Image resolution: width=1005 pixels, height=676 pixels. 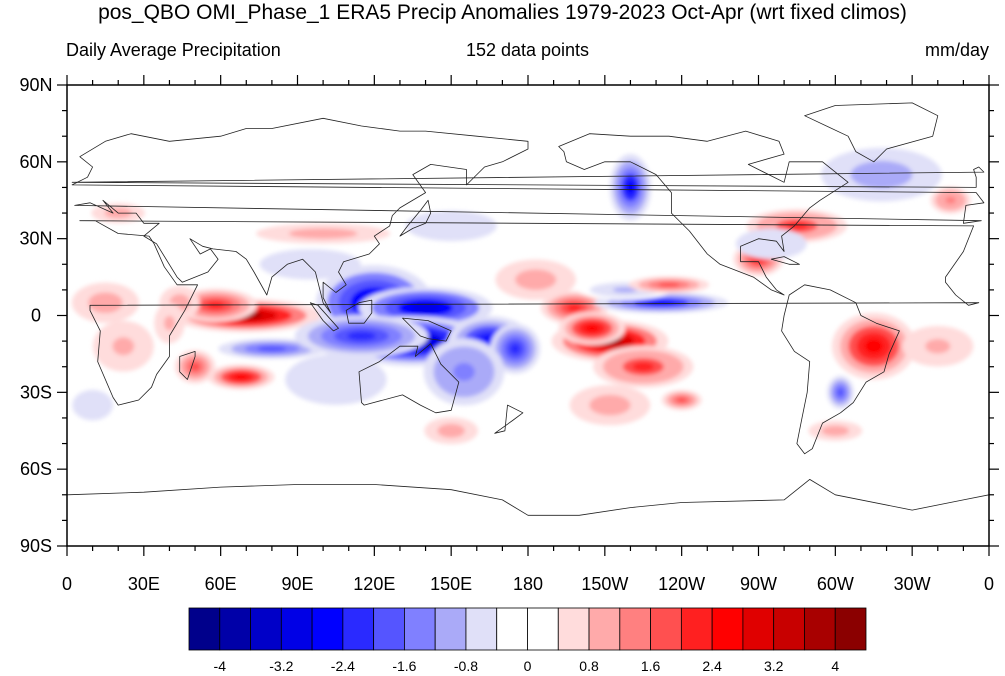 I want to click on coastline-cuba, so click(x=785, y=260).